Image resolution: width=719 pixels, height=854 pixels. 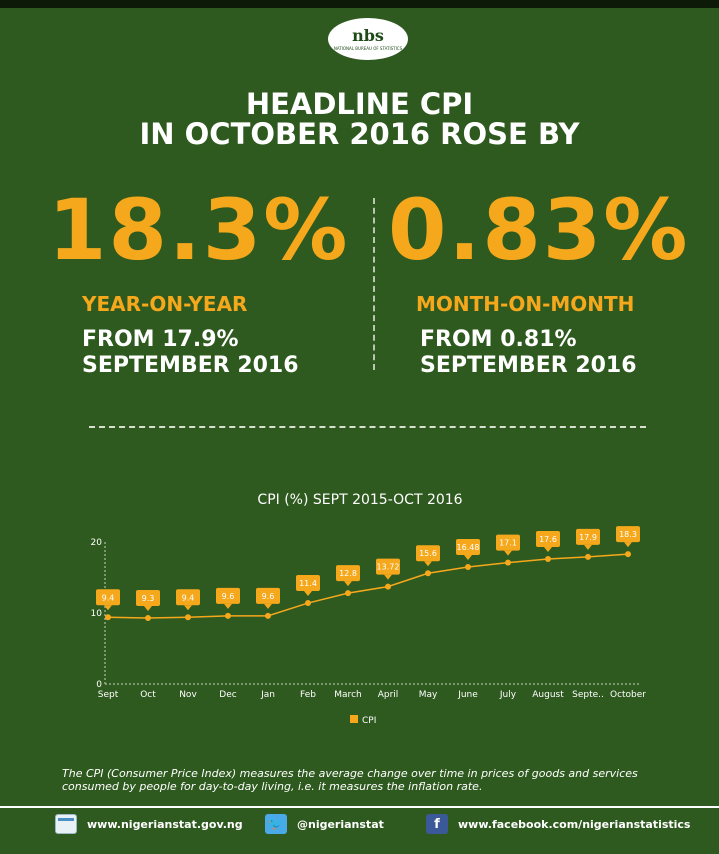 What do you see at coordinates (199, 230) in the screenshot?
I see `yoy-value: 18.3%` at bounding box center [199, 230].